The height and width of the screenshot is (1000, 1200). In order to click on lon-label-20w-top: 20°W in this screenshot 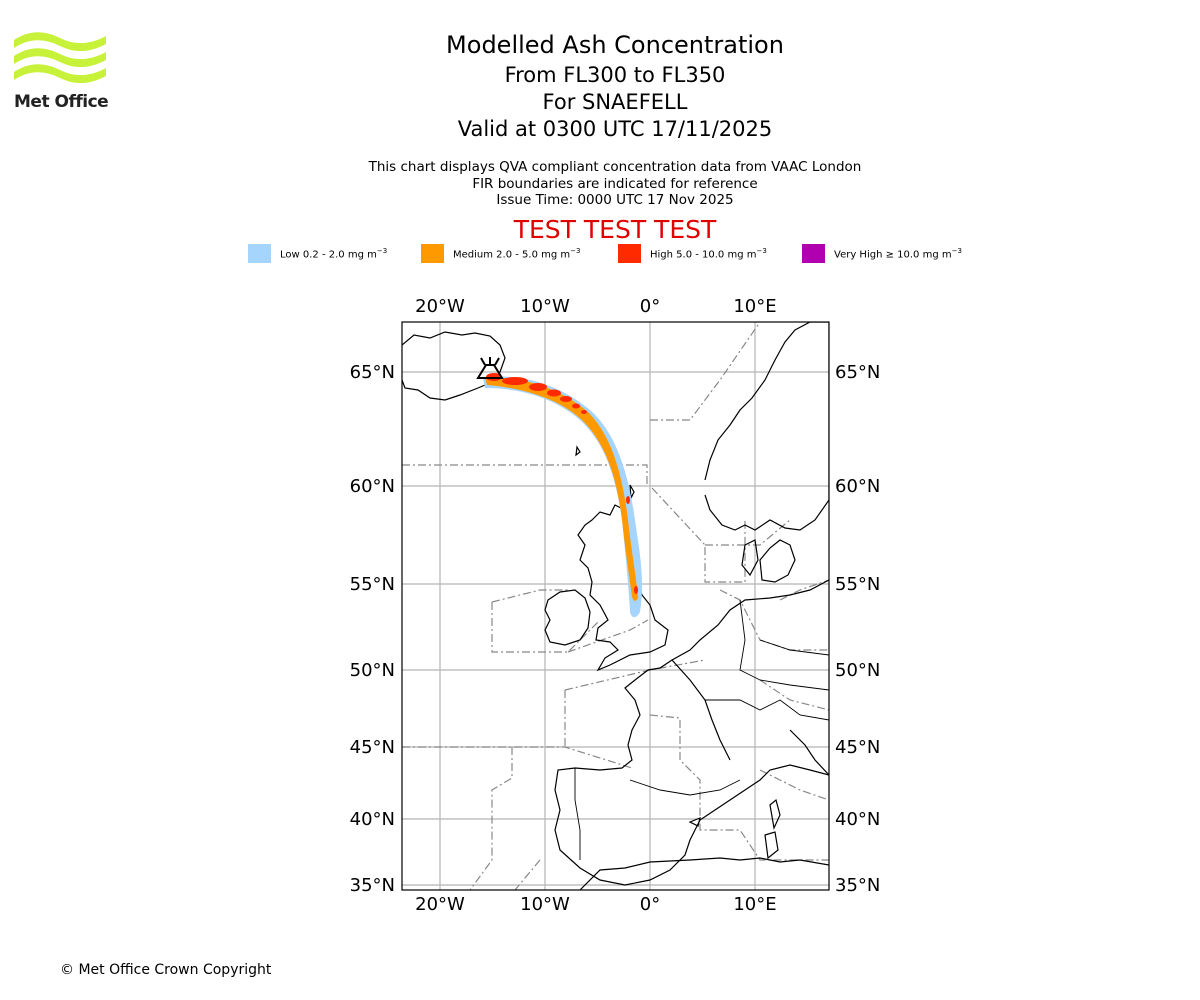, I will do `click(440, 306)`.